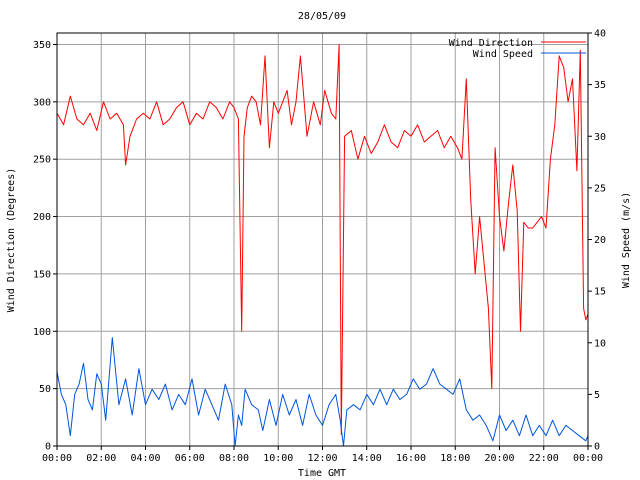  Describe the element at coordinates (234, 458) in the screenshot. I see `x-tick-label: 08:00` at that location.